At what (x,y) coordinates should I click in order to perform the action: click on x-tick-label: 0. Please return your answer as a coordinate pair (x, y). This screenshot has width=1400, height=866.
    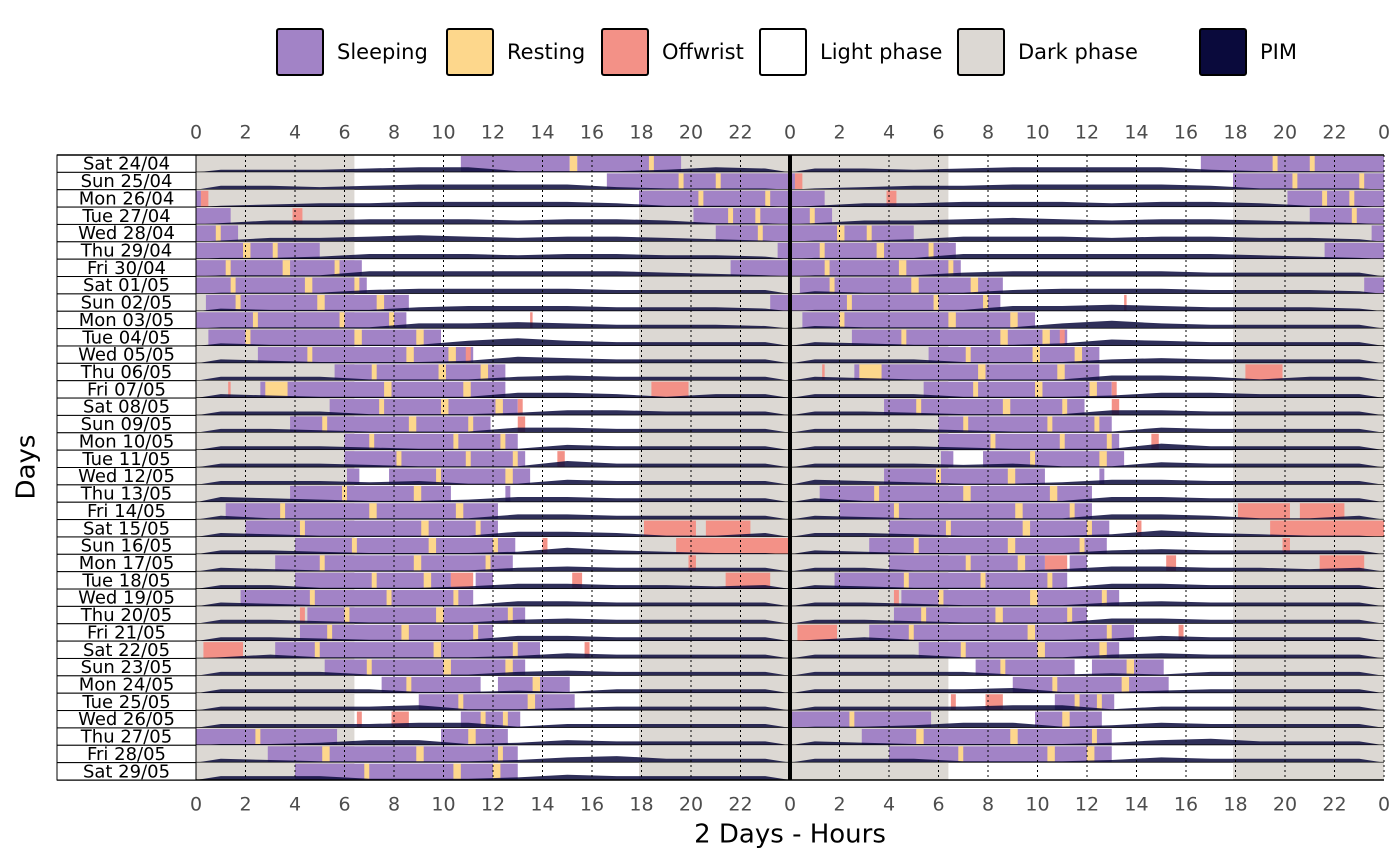
    Looking at the image, I should click on (1384, 805).